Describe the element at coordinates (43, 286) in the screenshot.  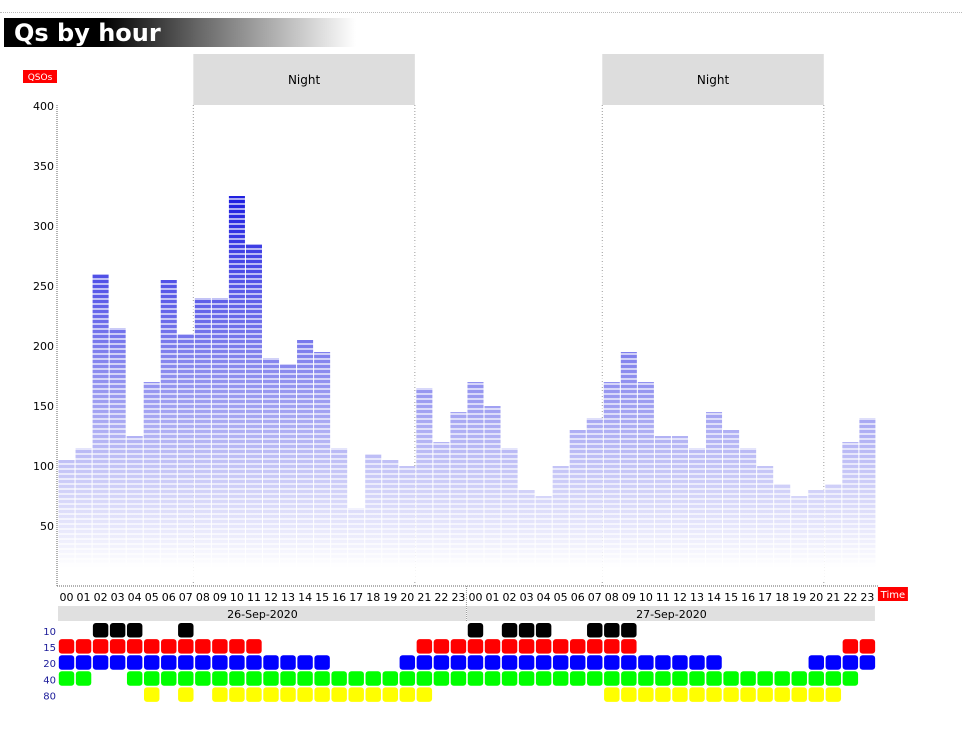
I see `y-tick-label: 250` at that location.